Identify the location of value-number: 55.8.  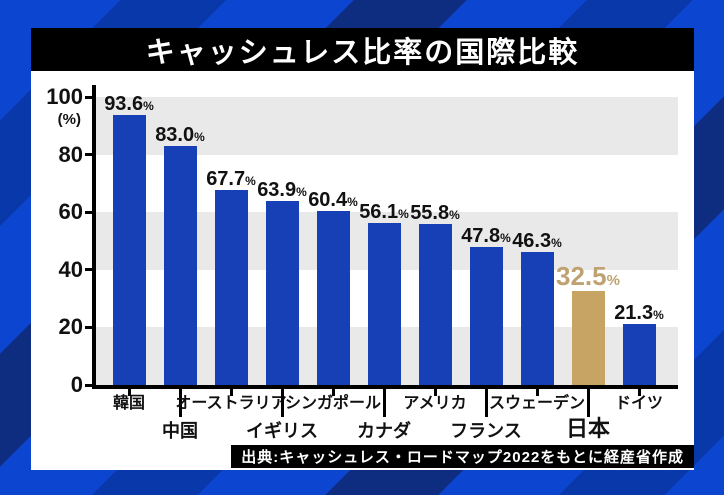
(430, 213).